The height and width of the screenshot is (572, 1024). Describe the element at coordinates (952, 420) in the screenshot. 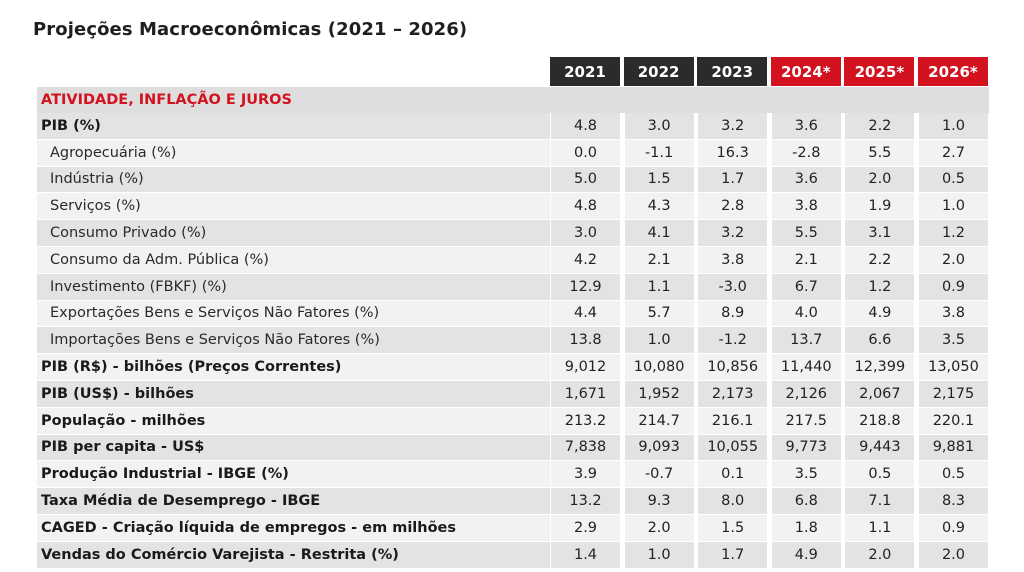

I see `table-cell: 220.1` at that location.